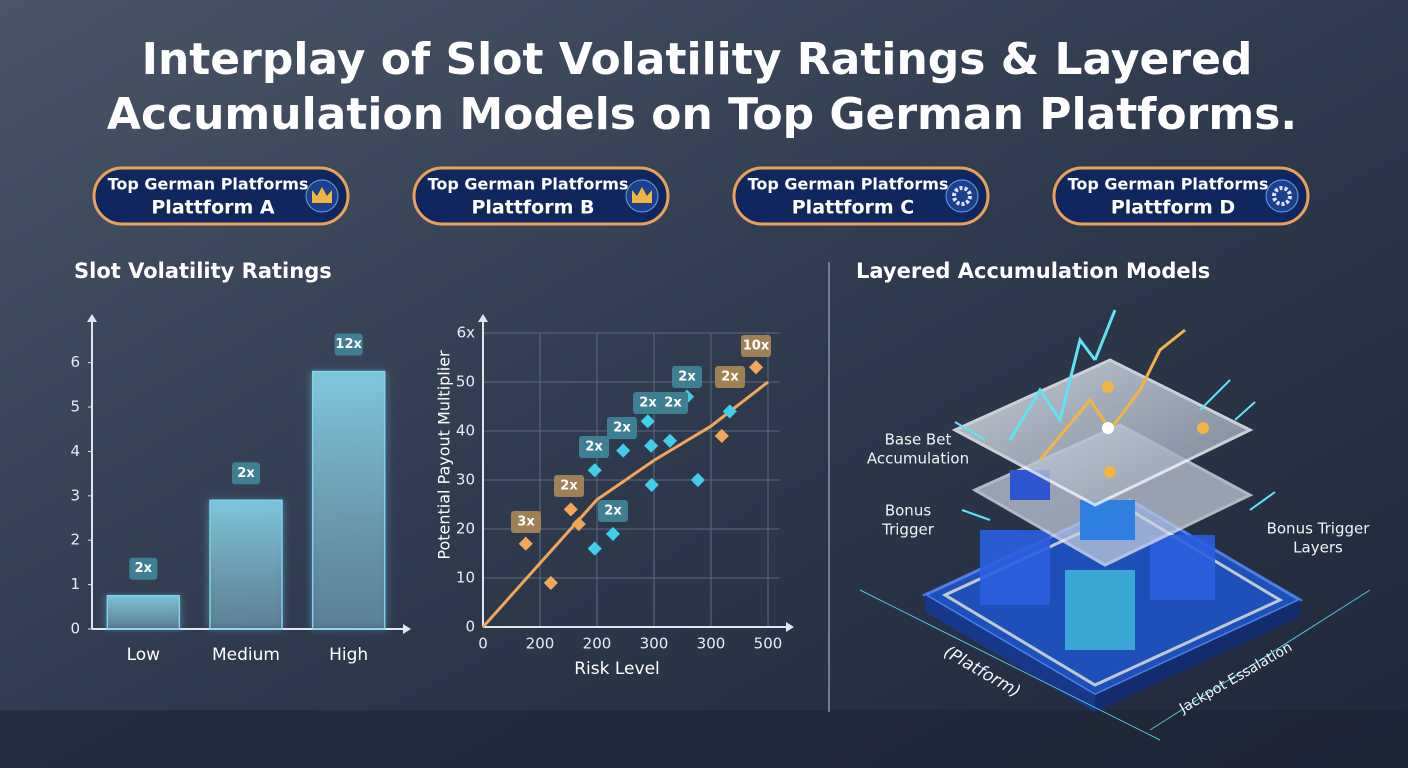  Describe the element at coordinates (75, 407) in the screenshot. I see `y-tick-label: 5` at that location.